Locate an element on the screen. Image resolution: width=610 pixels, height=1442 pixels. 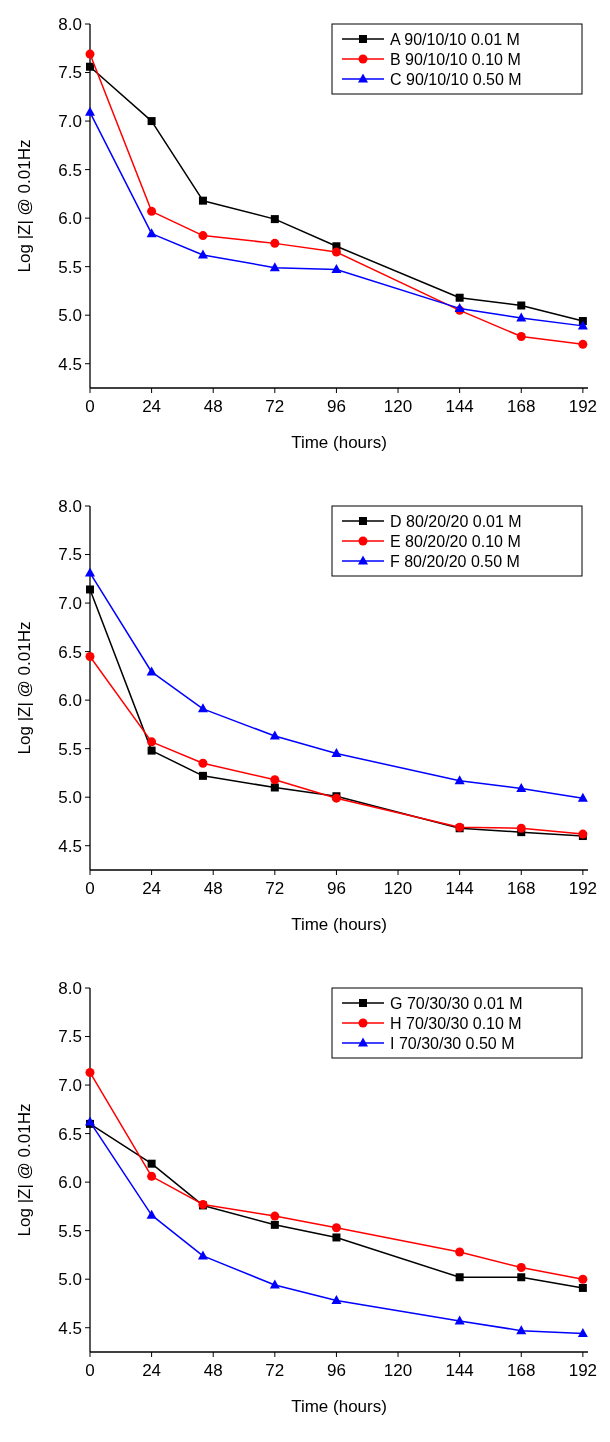
legend-label: F 80/20/20 0.50 M is located at coordinates (455, 561).